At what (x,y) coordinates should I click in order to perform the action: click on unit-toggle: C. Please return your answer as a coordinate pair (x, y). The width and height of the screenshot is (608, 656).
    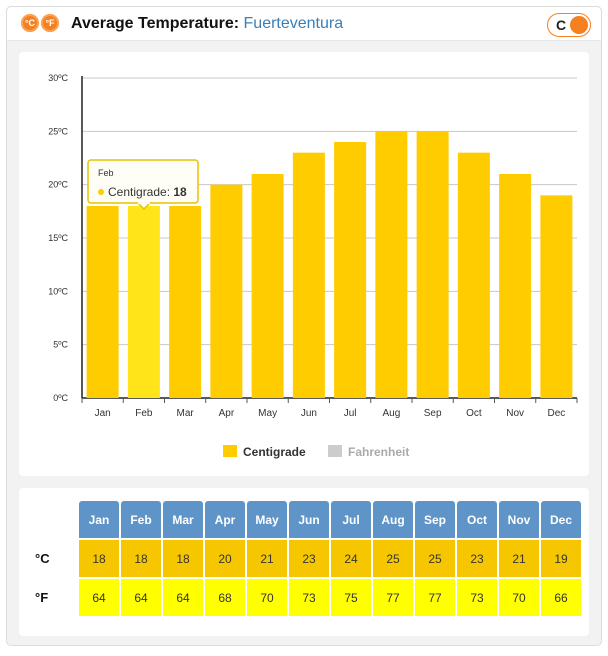
    Looking at the image, I should click on (569, 25).